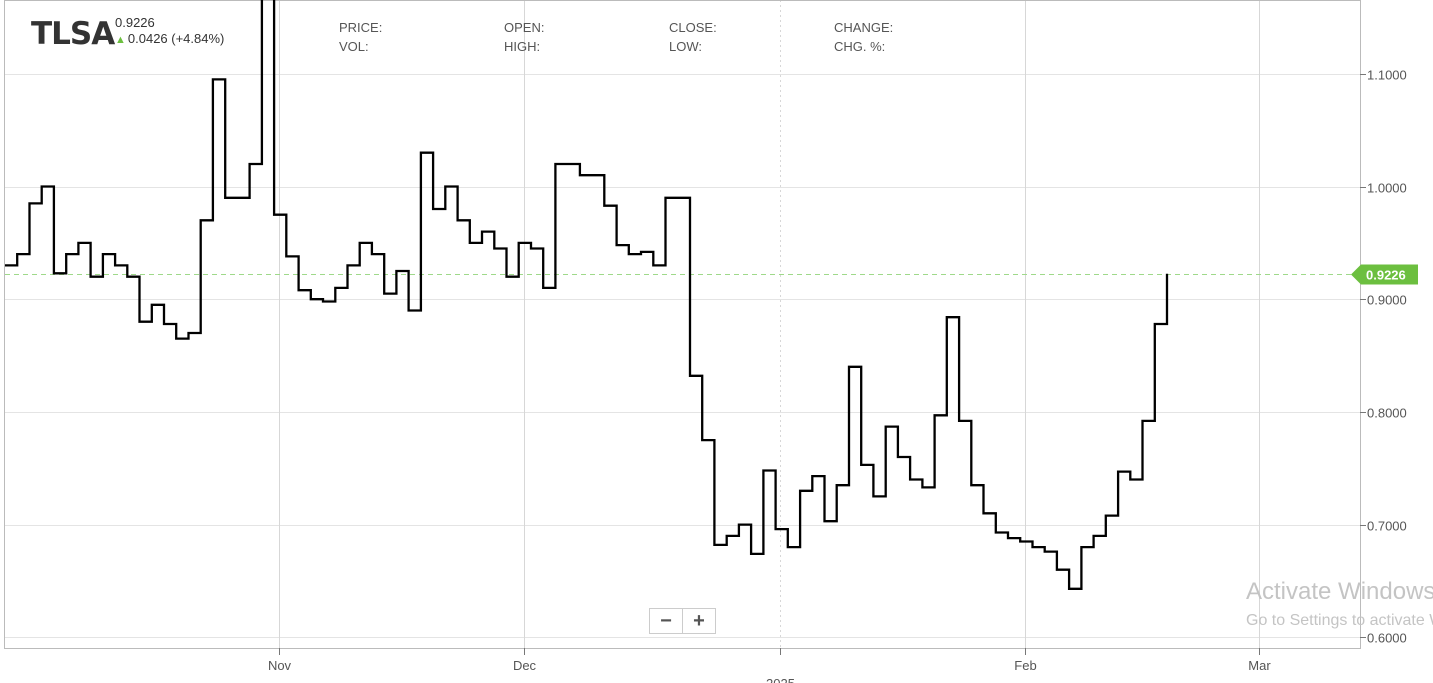 Image resolution: width=1433 pixels, height=683 pixels. Describe the element at coordinates (280, 665) in the screenshot. I see `x-tick-label: Nov` at that location.